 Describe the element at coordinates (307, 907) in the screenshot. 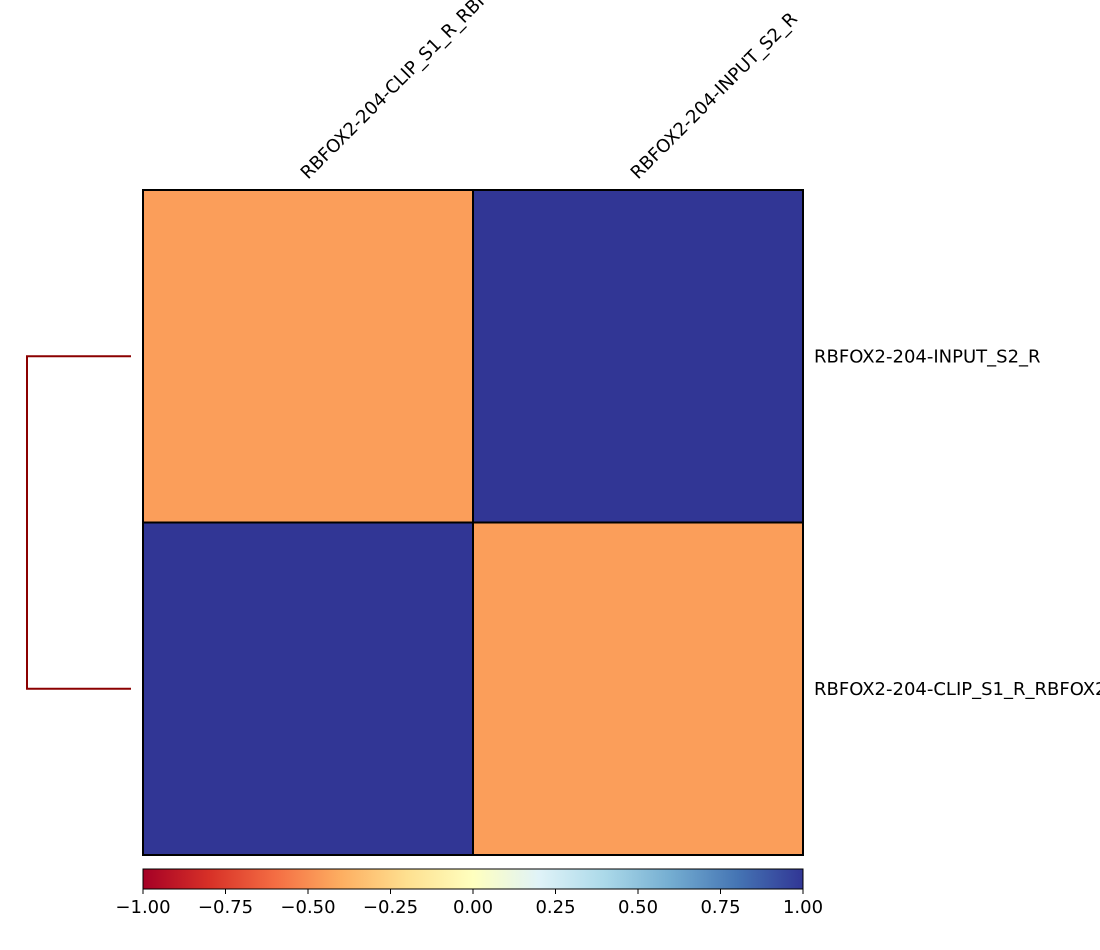

I see `colorbar-tick-label: −0.50` at that location.